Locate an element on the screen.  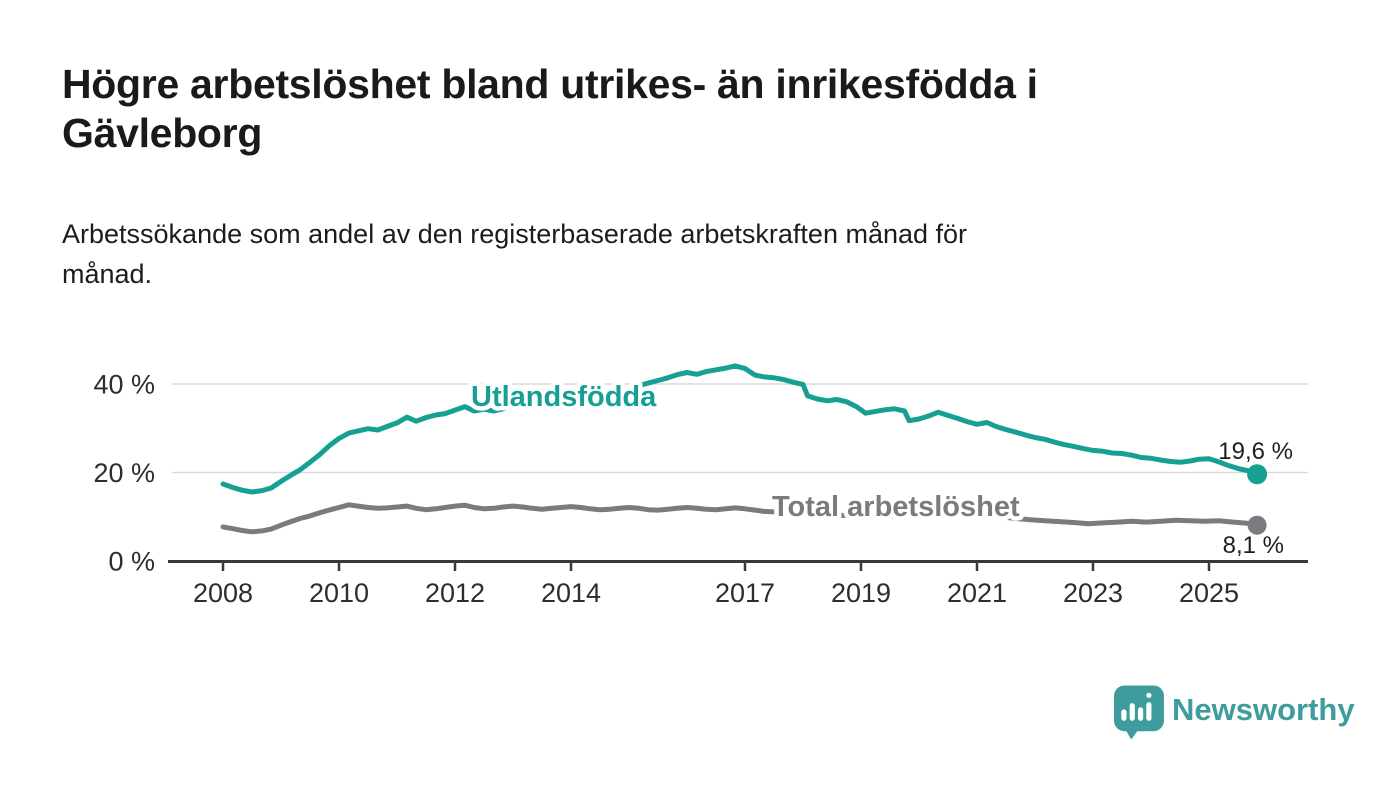
x-tick-label: 2025 is located at coordinates (1209, 593).